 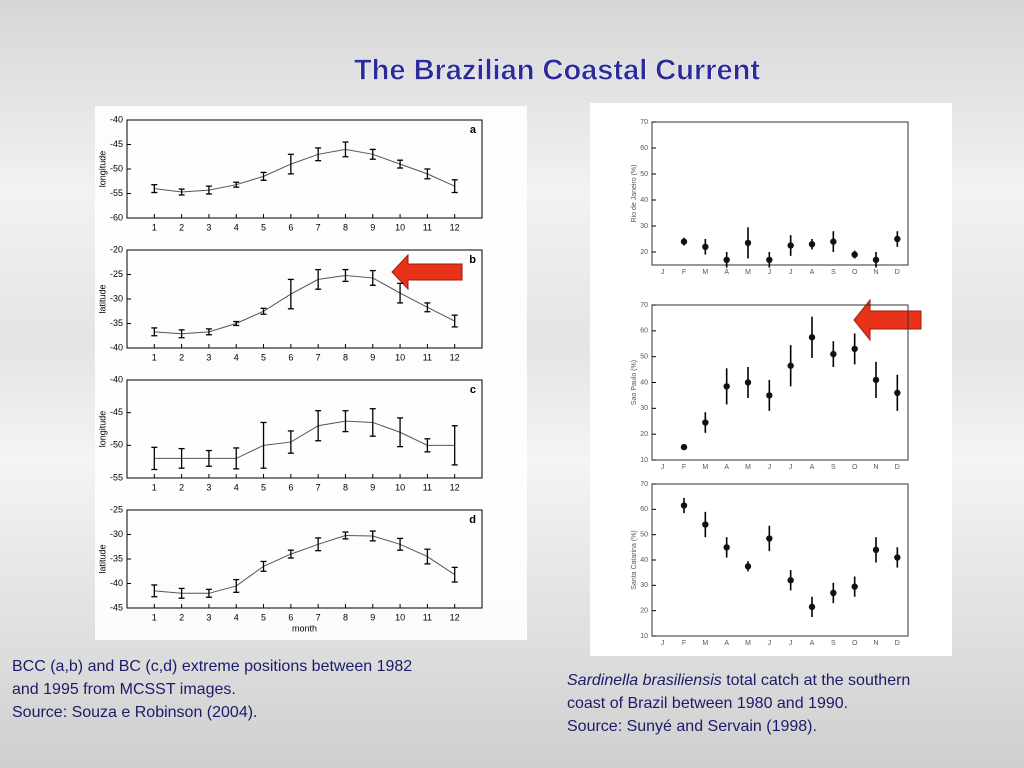 I want to click on y-axis-label: longitude, so click(x=102, y=169).